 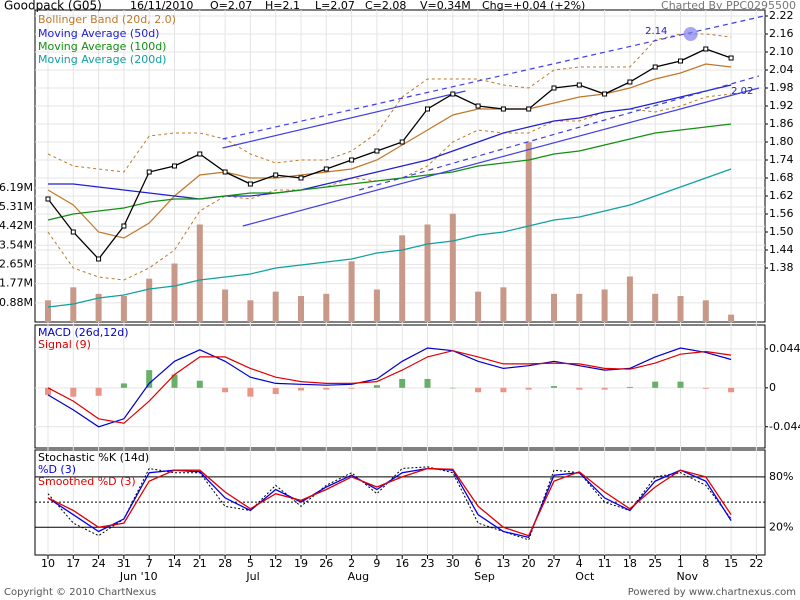 What do you see at coordinates (705, 563) in the screenshot?
I see `x-tick-label: 8` at bounding box center [705, 563].